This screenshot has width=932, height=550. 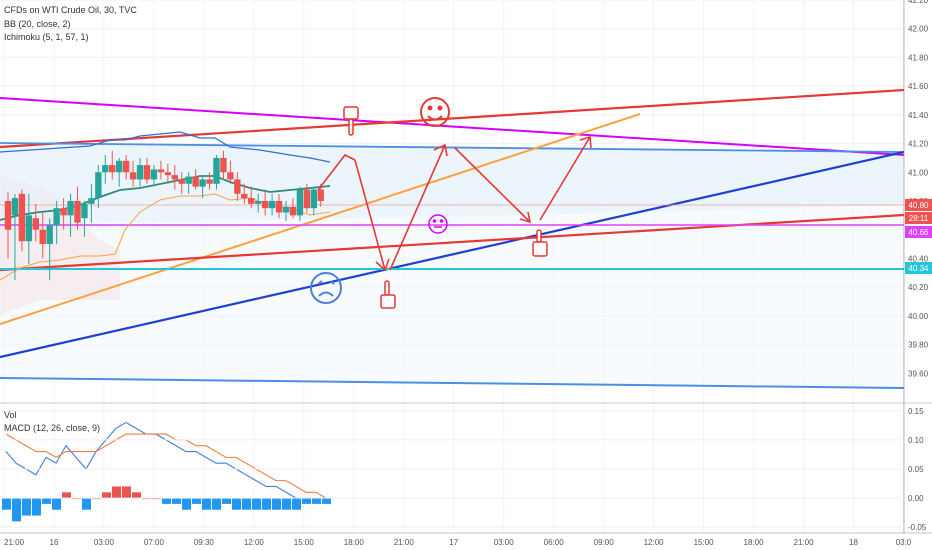 I want to click on time-tick-label: 17, so click(x=453, y=542).